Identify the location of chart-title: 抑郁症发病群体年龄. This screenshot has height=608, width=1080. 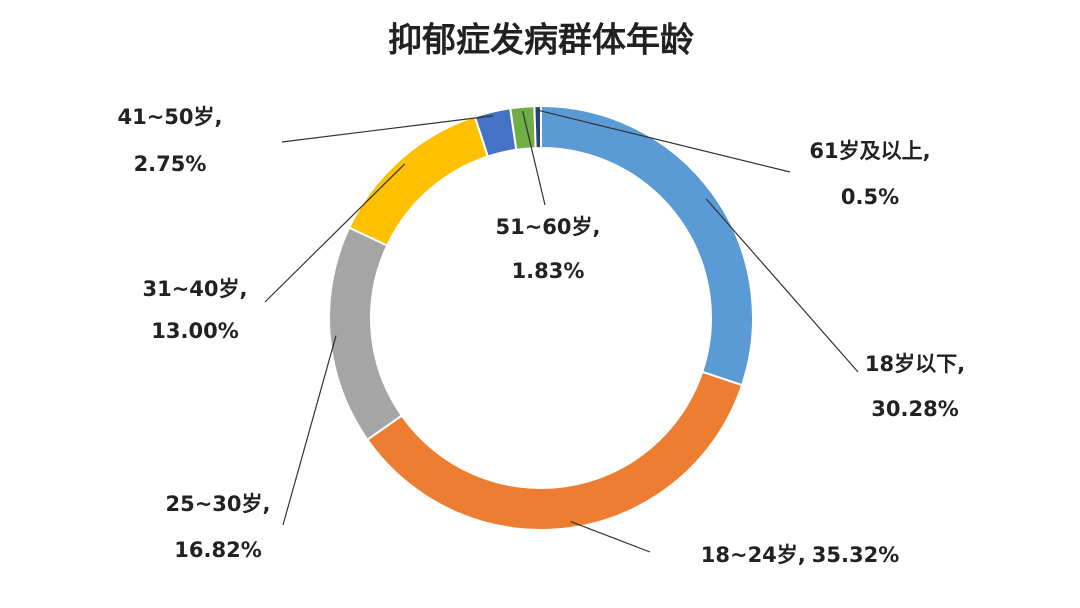
(541, 41).